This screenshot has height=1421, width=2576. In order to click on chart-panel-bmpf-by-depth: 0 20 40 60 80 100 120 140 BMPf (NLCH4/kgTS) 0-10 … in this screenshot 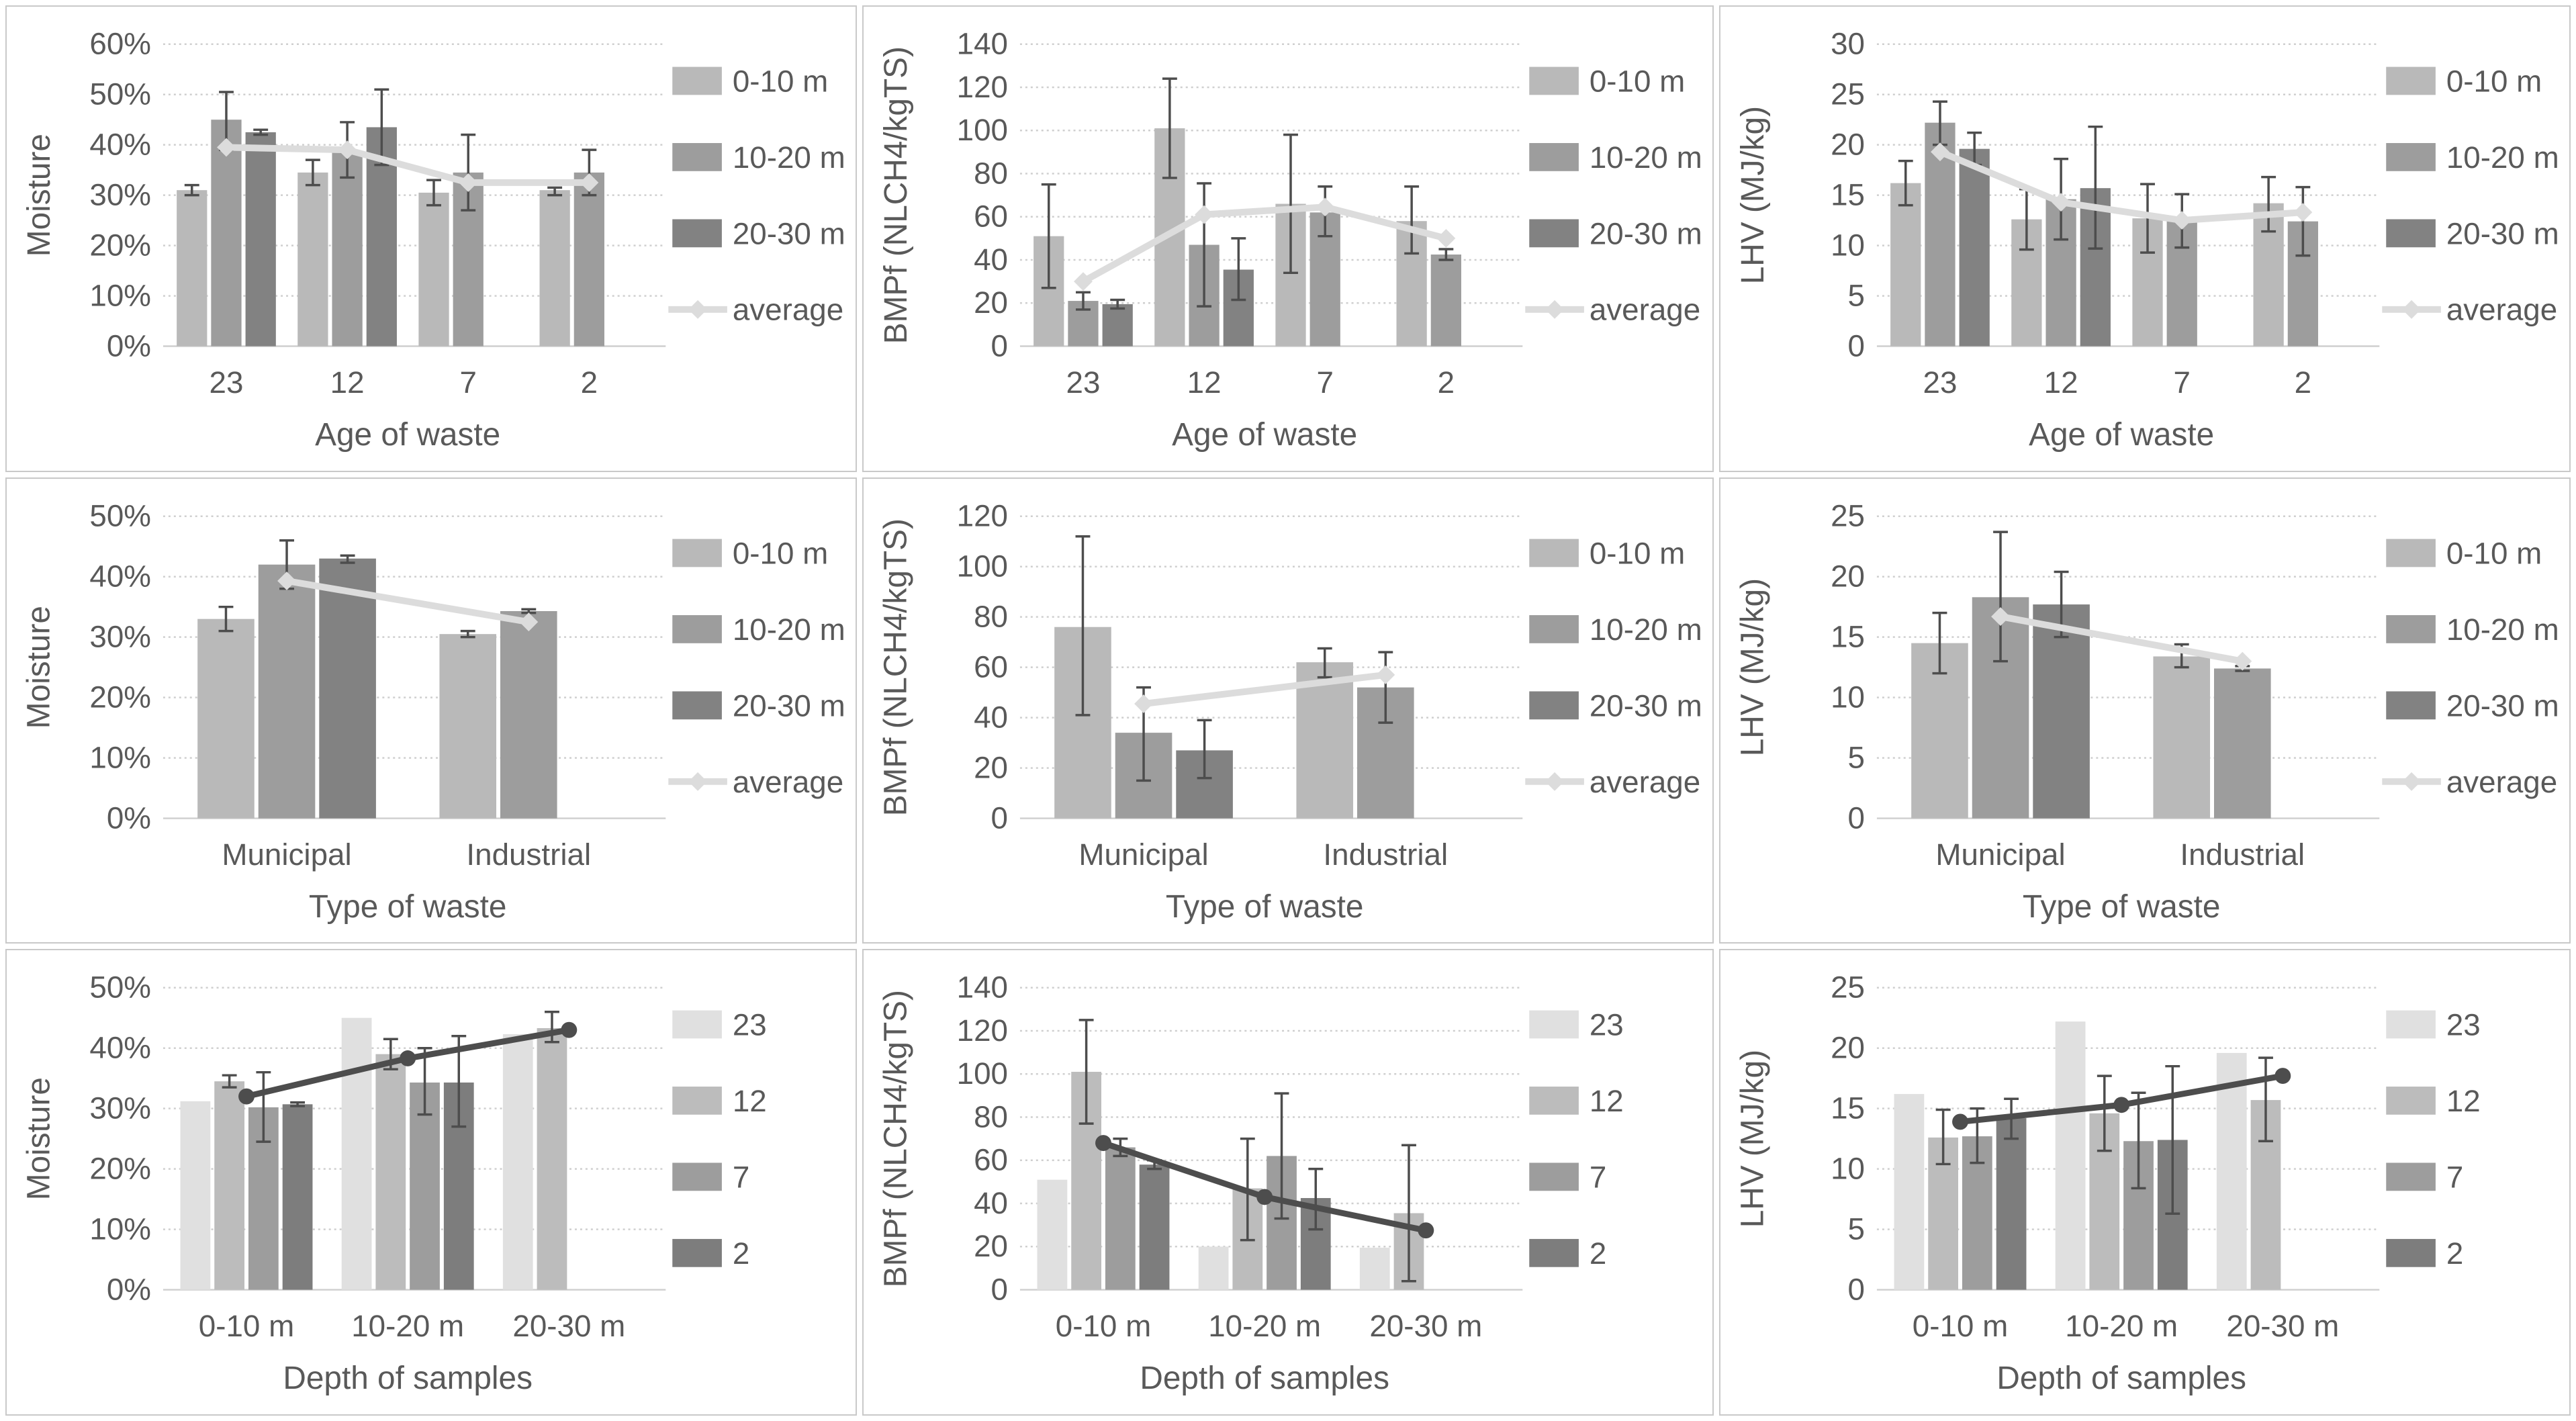, I will do `click(1288, 1182)`.